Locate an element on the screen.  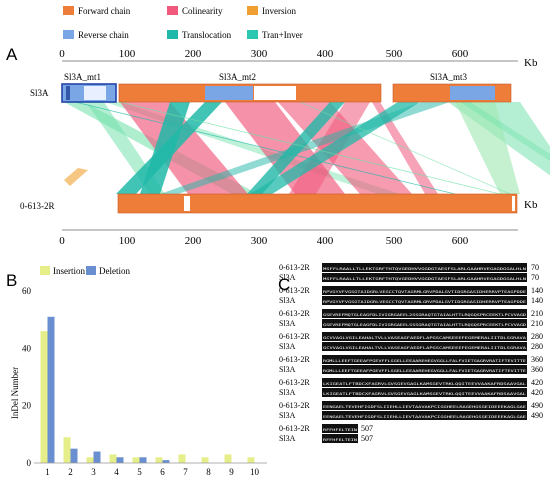
legend-b: Insertion Deletion is located at coordinates (85, 271).